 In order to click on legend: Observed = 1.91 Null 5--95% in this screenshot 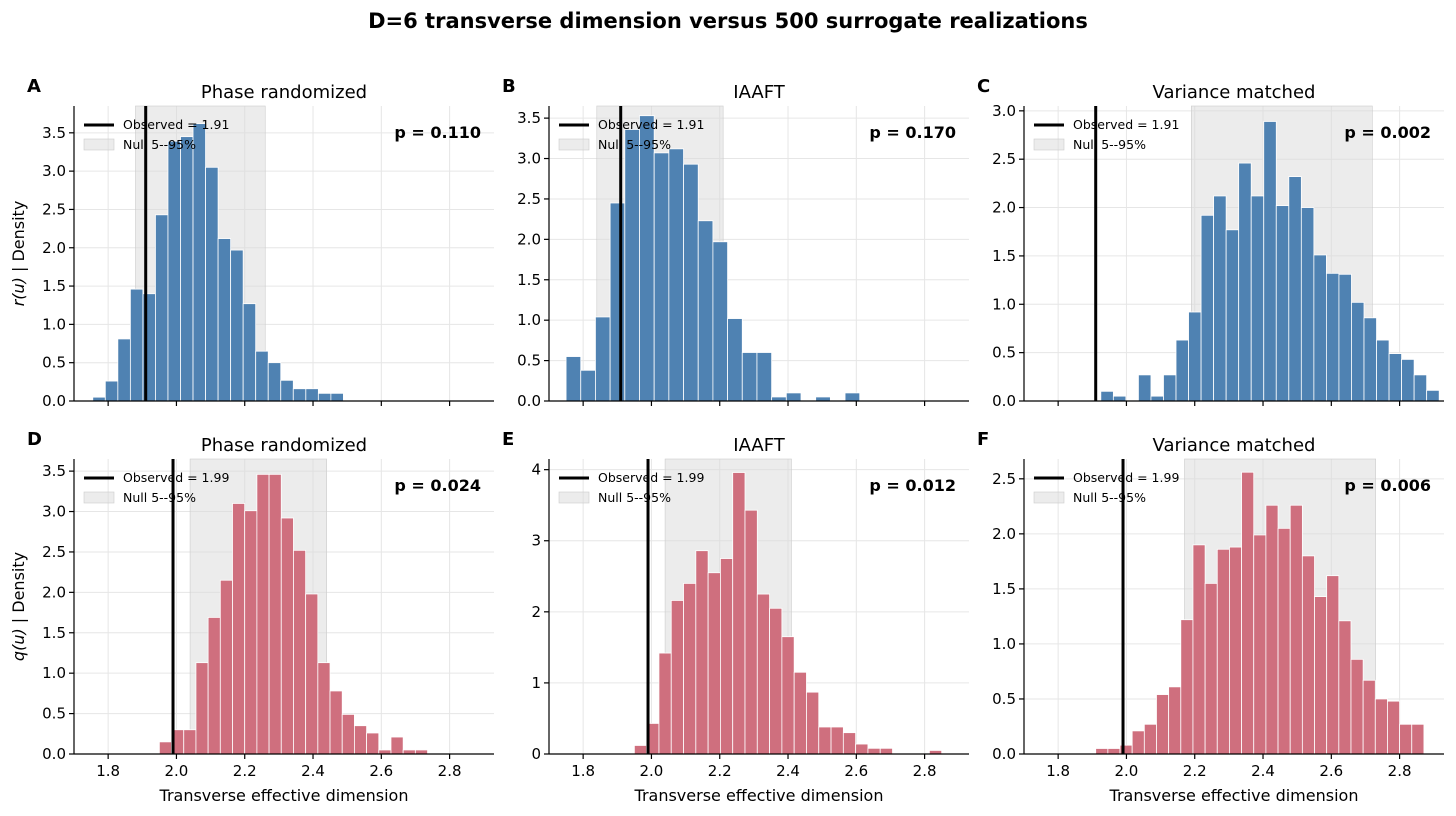, I will do `click(156, 134)`.